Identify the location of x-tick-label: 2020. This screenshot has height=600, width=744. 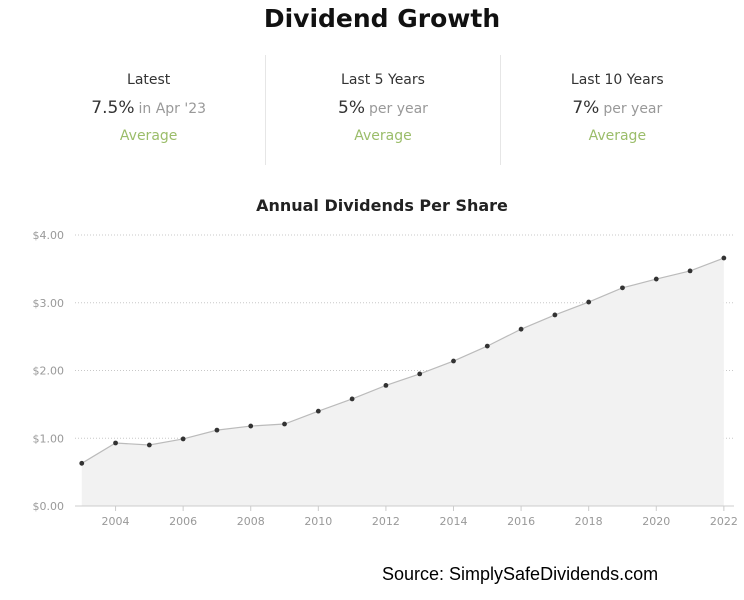
(656, 521).